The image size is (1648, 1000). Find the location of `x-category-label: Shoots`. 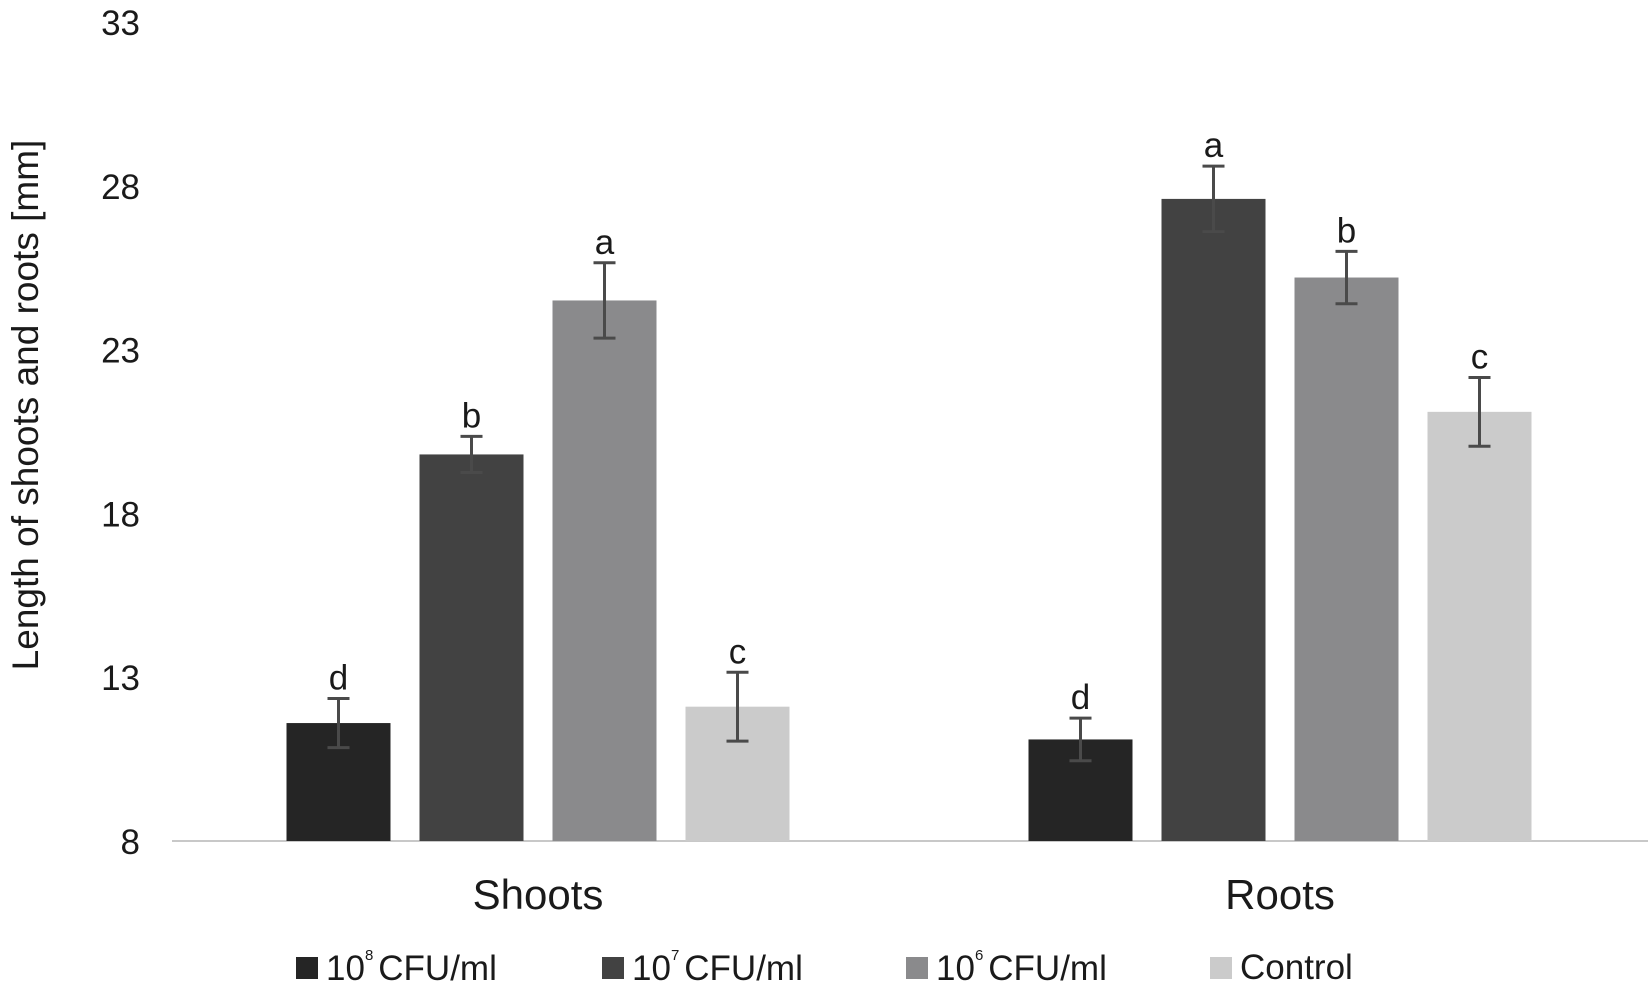

x-category-label: Shoots is located at coordinates (538, 894).